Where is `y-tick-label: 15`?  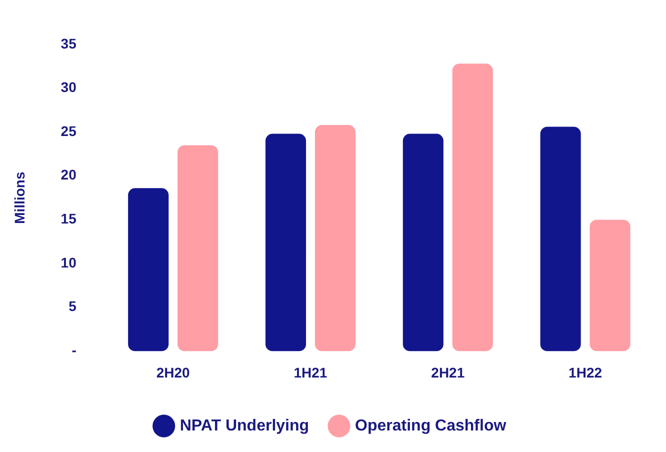 y-tick-label: 15 is located at coordinates (68, 218).